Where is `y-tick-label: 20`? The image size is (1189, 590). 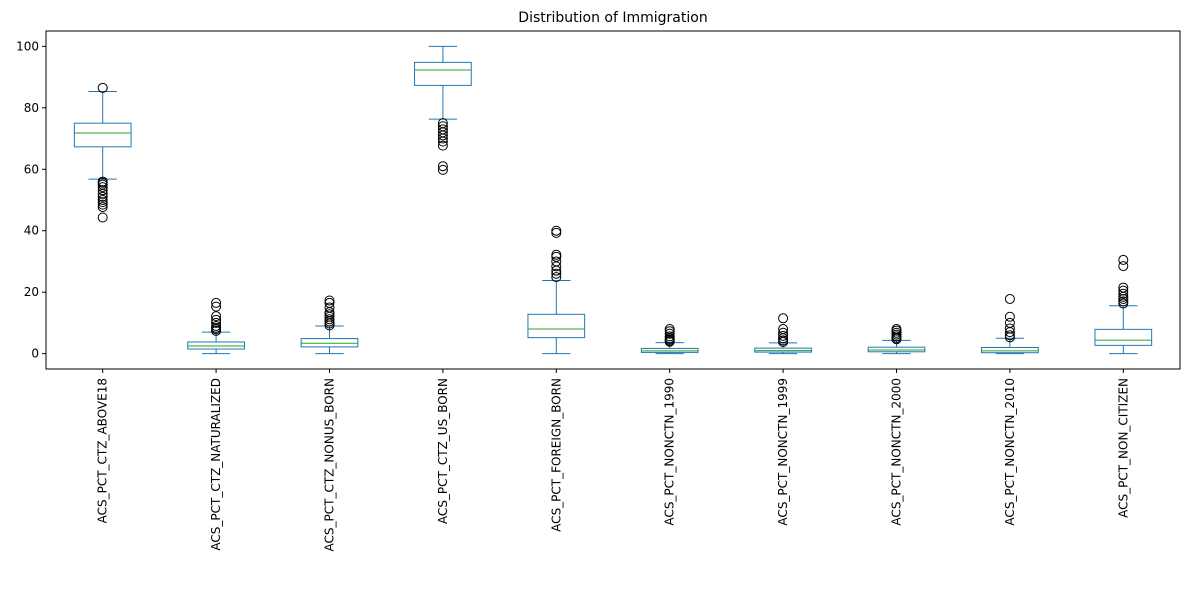 y-tick-label: 20 is located at coordinates (31, 292).